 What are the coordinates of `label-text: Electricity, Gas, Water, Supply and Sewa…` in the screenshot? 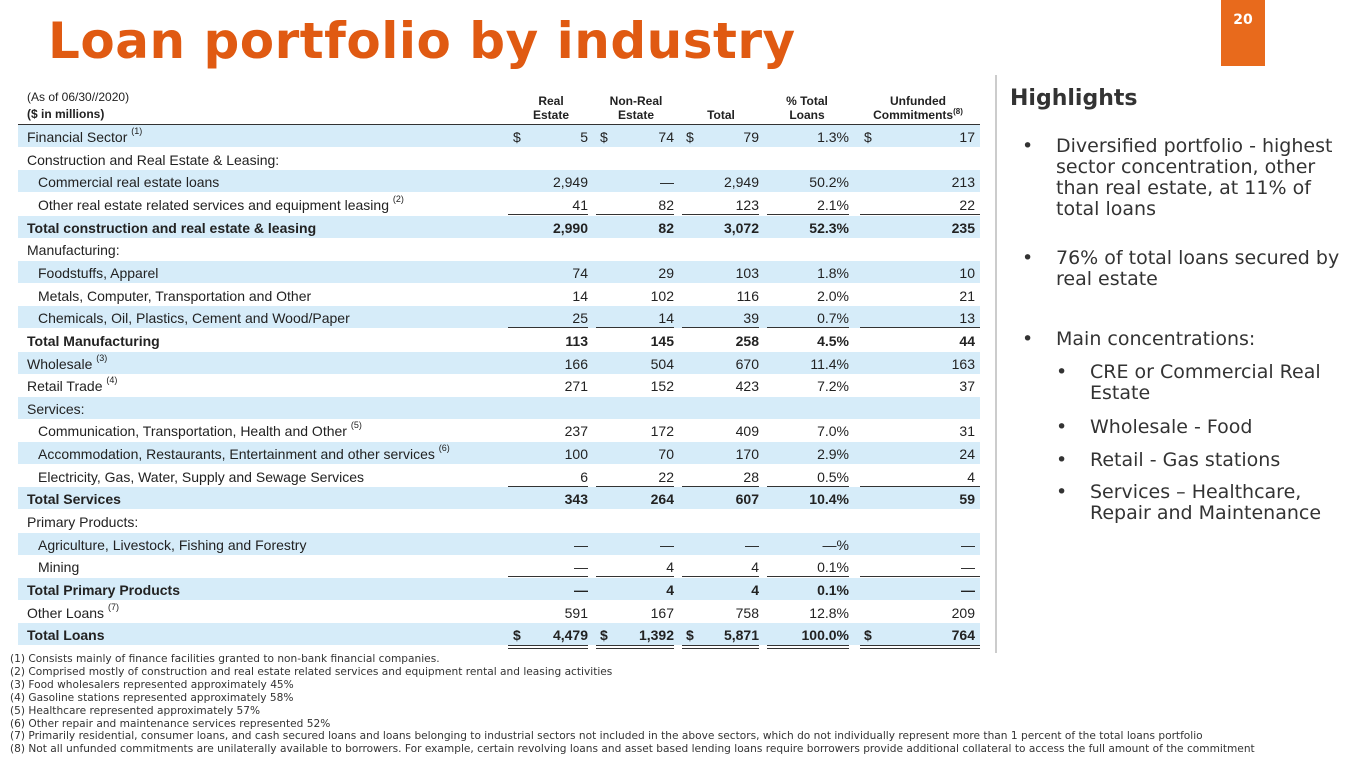 It's located at (201, 476).